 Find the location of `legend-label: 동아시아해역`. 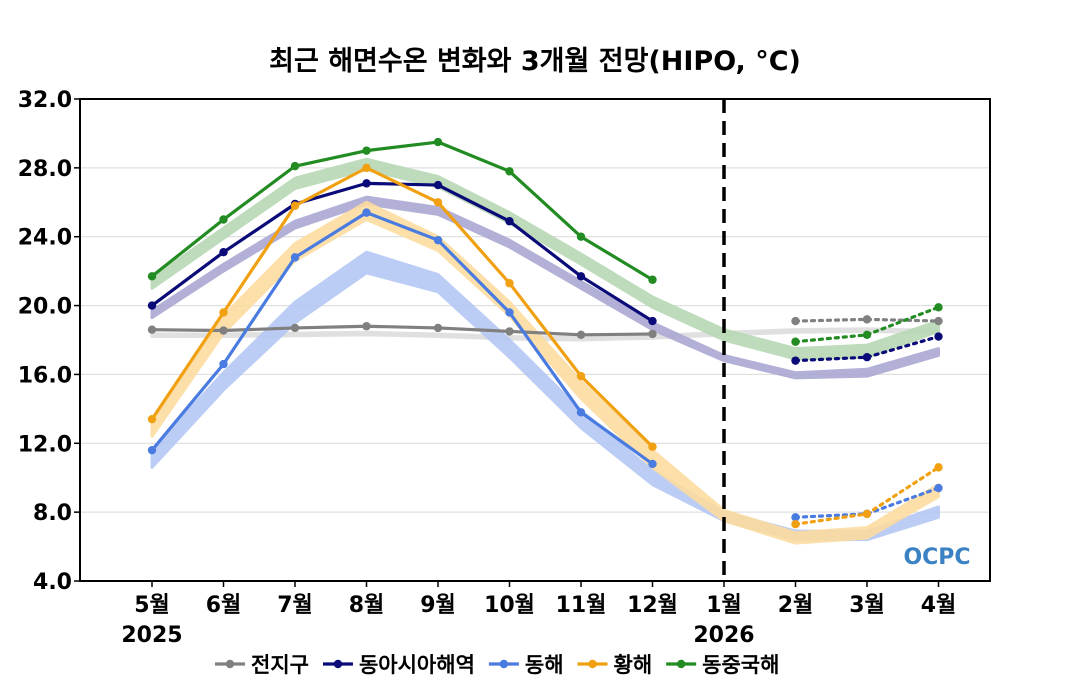

legend-label: 동아시아해역 is located at coordinates (417, 665).